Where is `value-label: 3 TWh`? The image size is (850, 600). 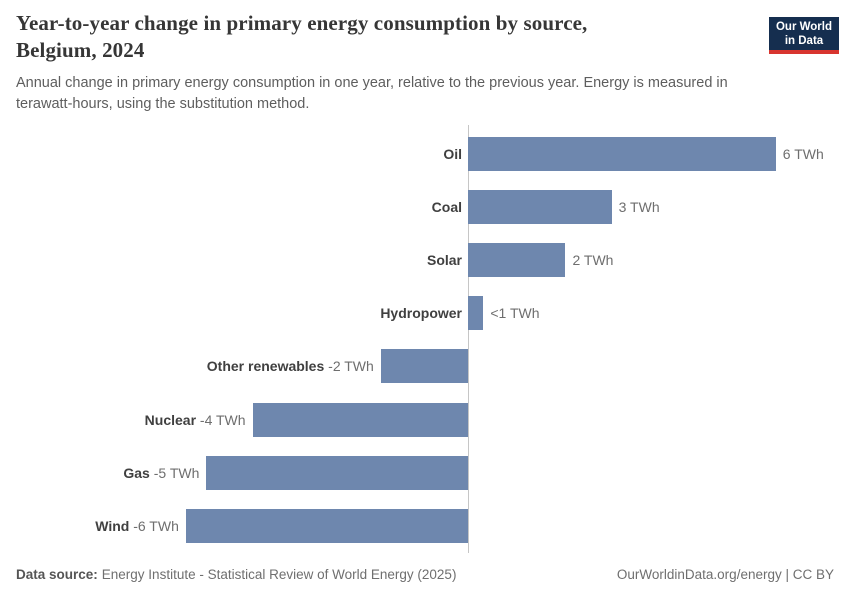
value-label: 3 TWh is located at coordinates (639, 207).